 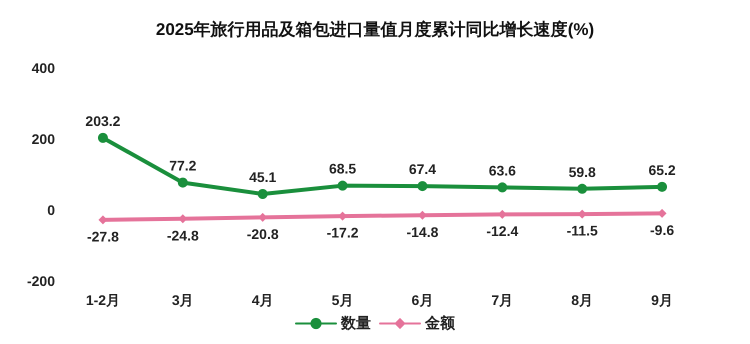 What do you see at coordinates (103, 120) in the screenshot?
I see `data-label: 203.2` at bounding box center [103, 120].